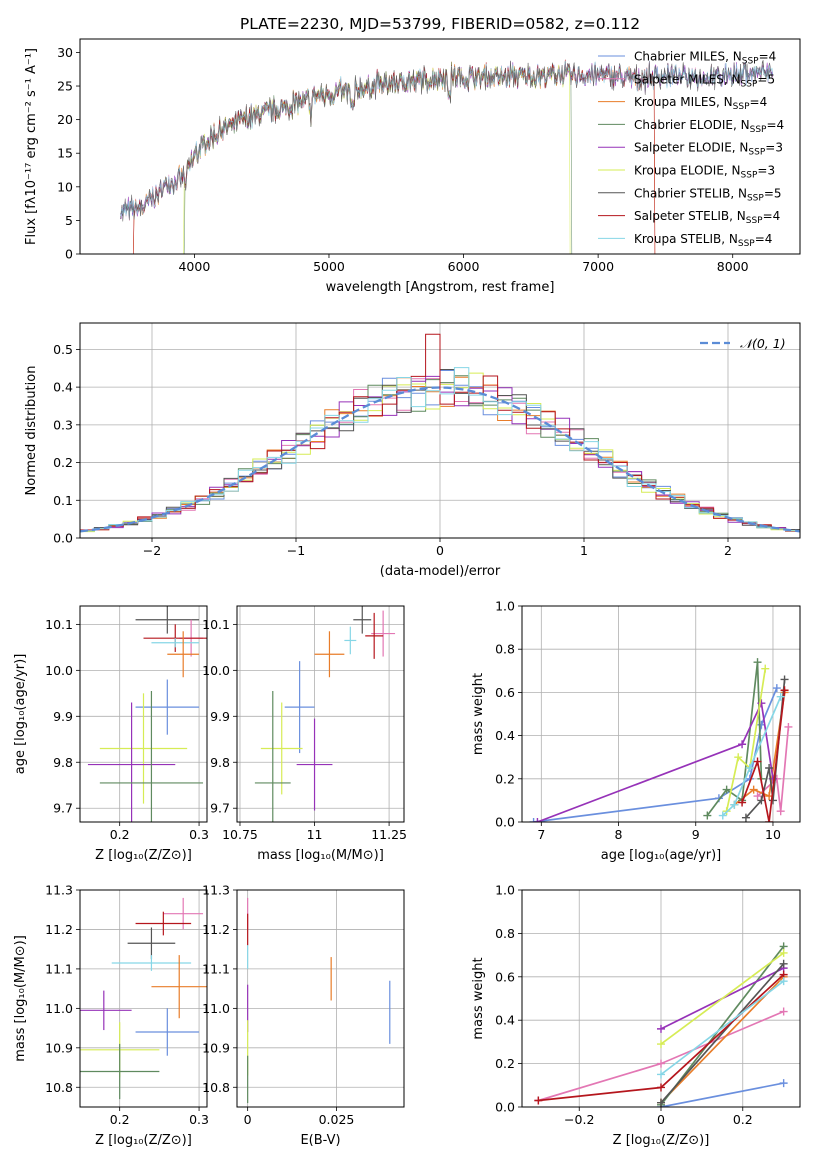 The height and width of the screenshot is (1170, 819). Describe the element at coordinates (31, 146) in the screenshot. I see `y-axis-label: Flux [fλ10⁻¹⁷ erg cm⁻² s⁻¹ A⁻¹]` at that location.